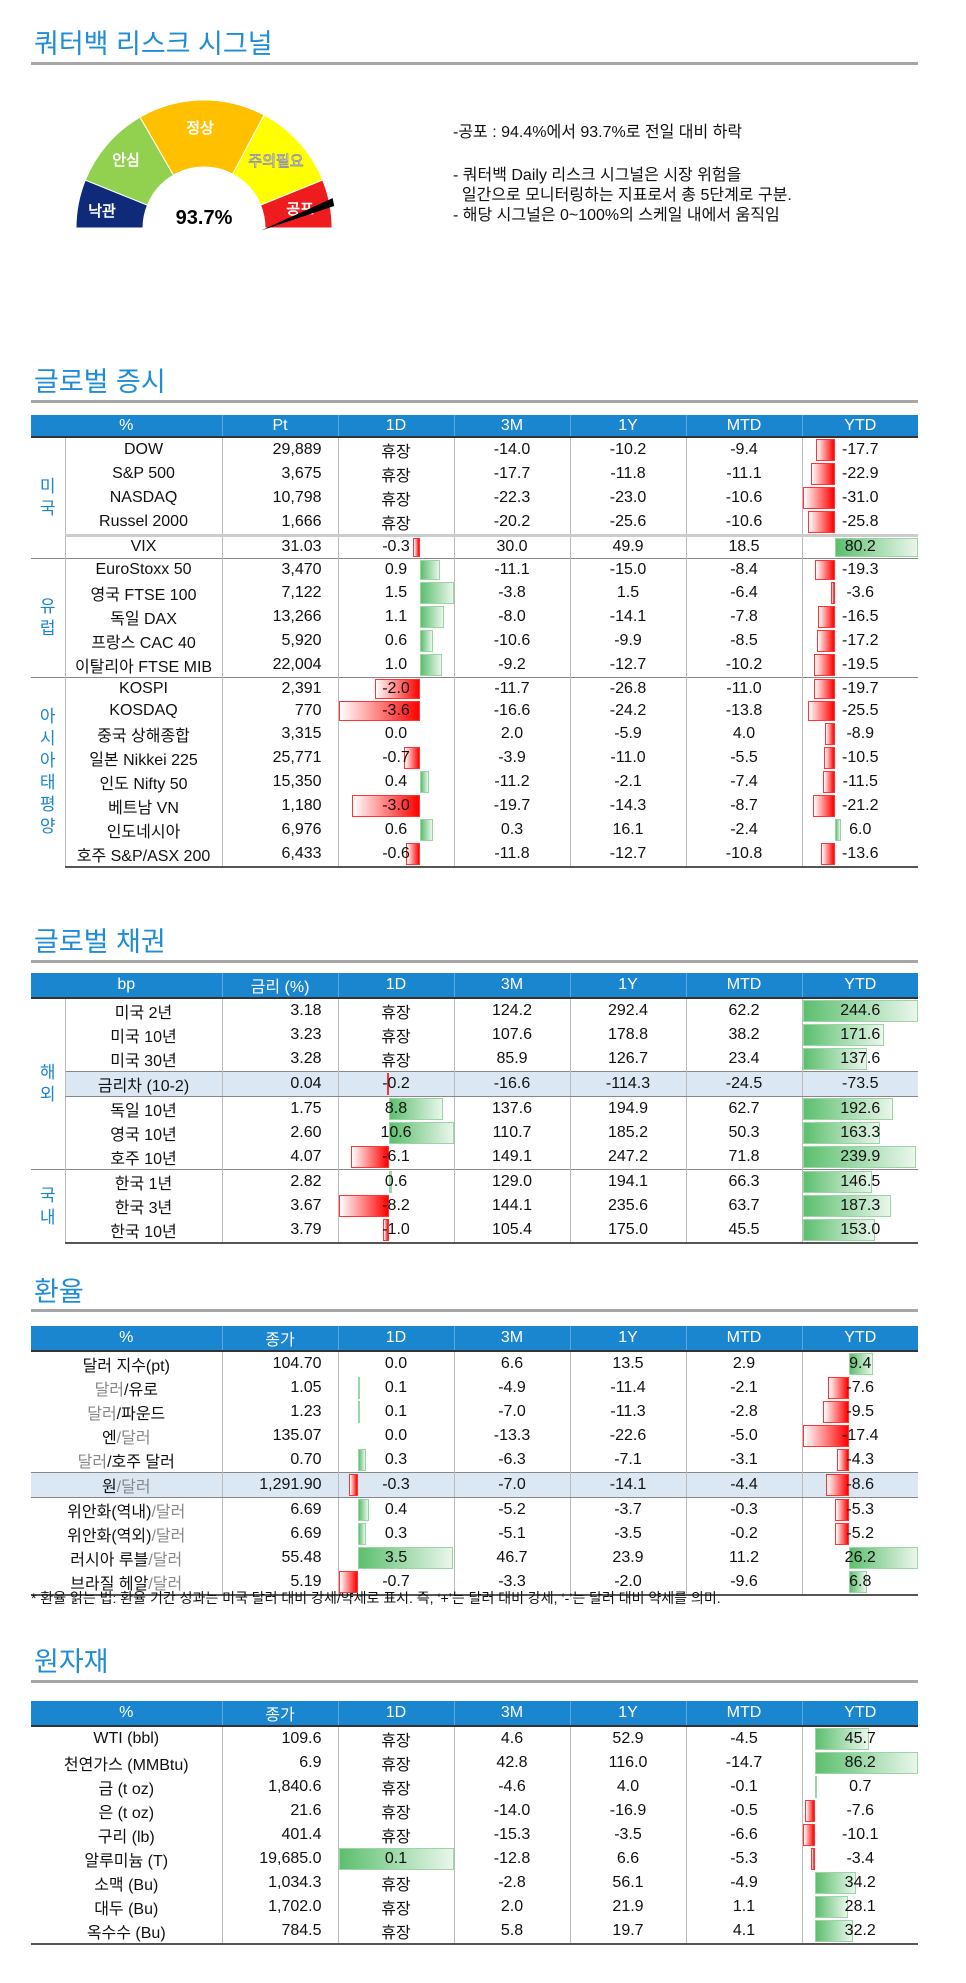 The image size is (966, 1983). I want to click on column-header: YTD, so click(860, 986).